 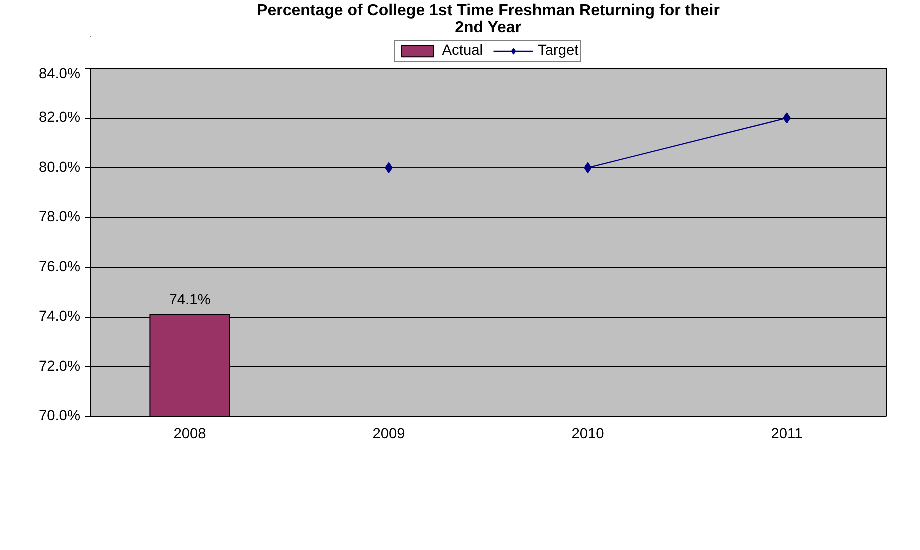 I want to click on y-tick-label: 76.0%, so click(x=59, y=267).